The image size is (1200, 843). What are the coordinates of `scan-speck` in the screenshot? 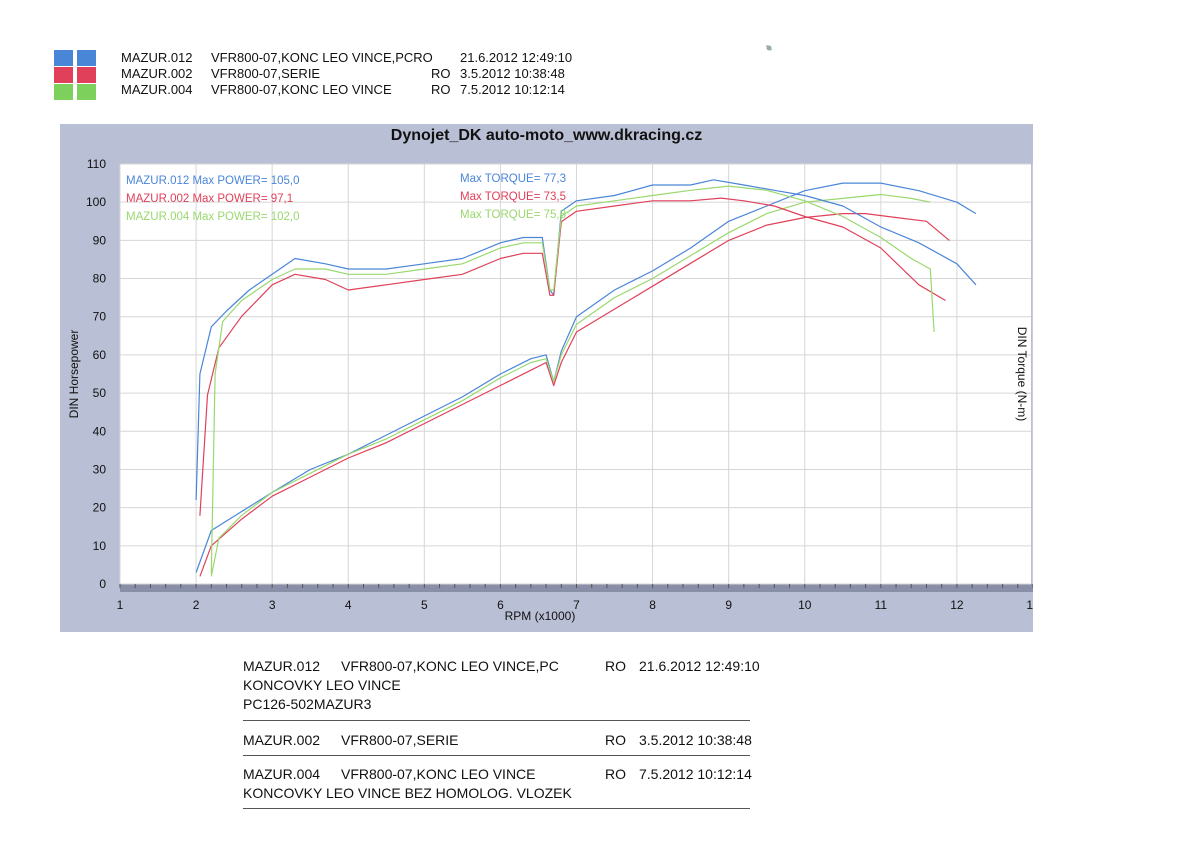 It's located at (769, 45).